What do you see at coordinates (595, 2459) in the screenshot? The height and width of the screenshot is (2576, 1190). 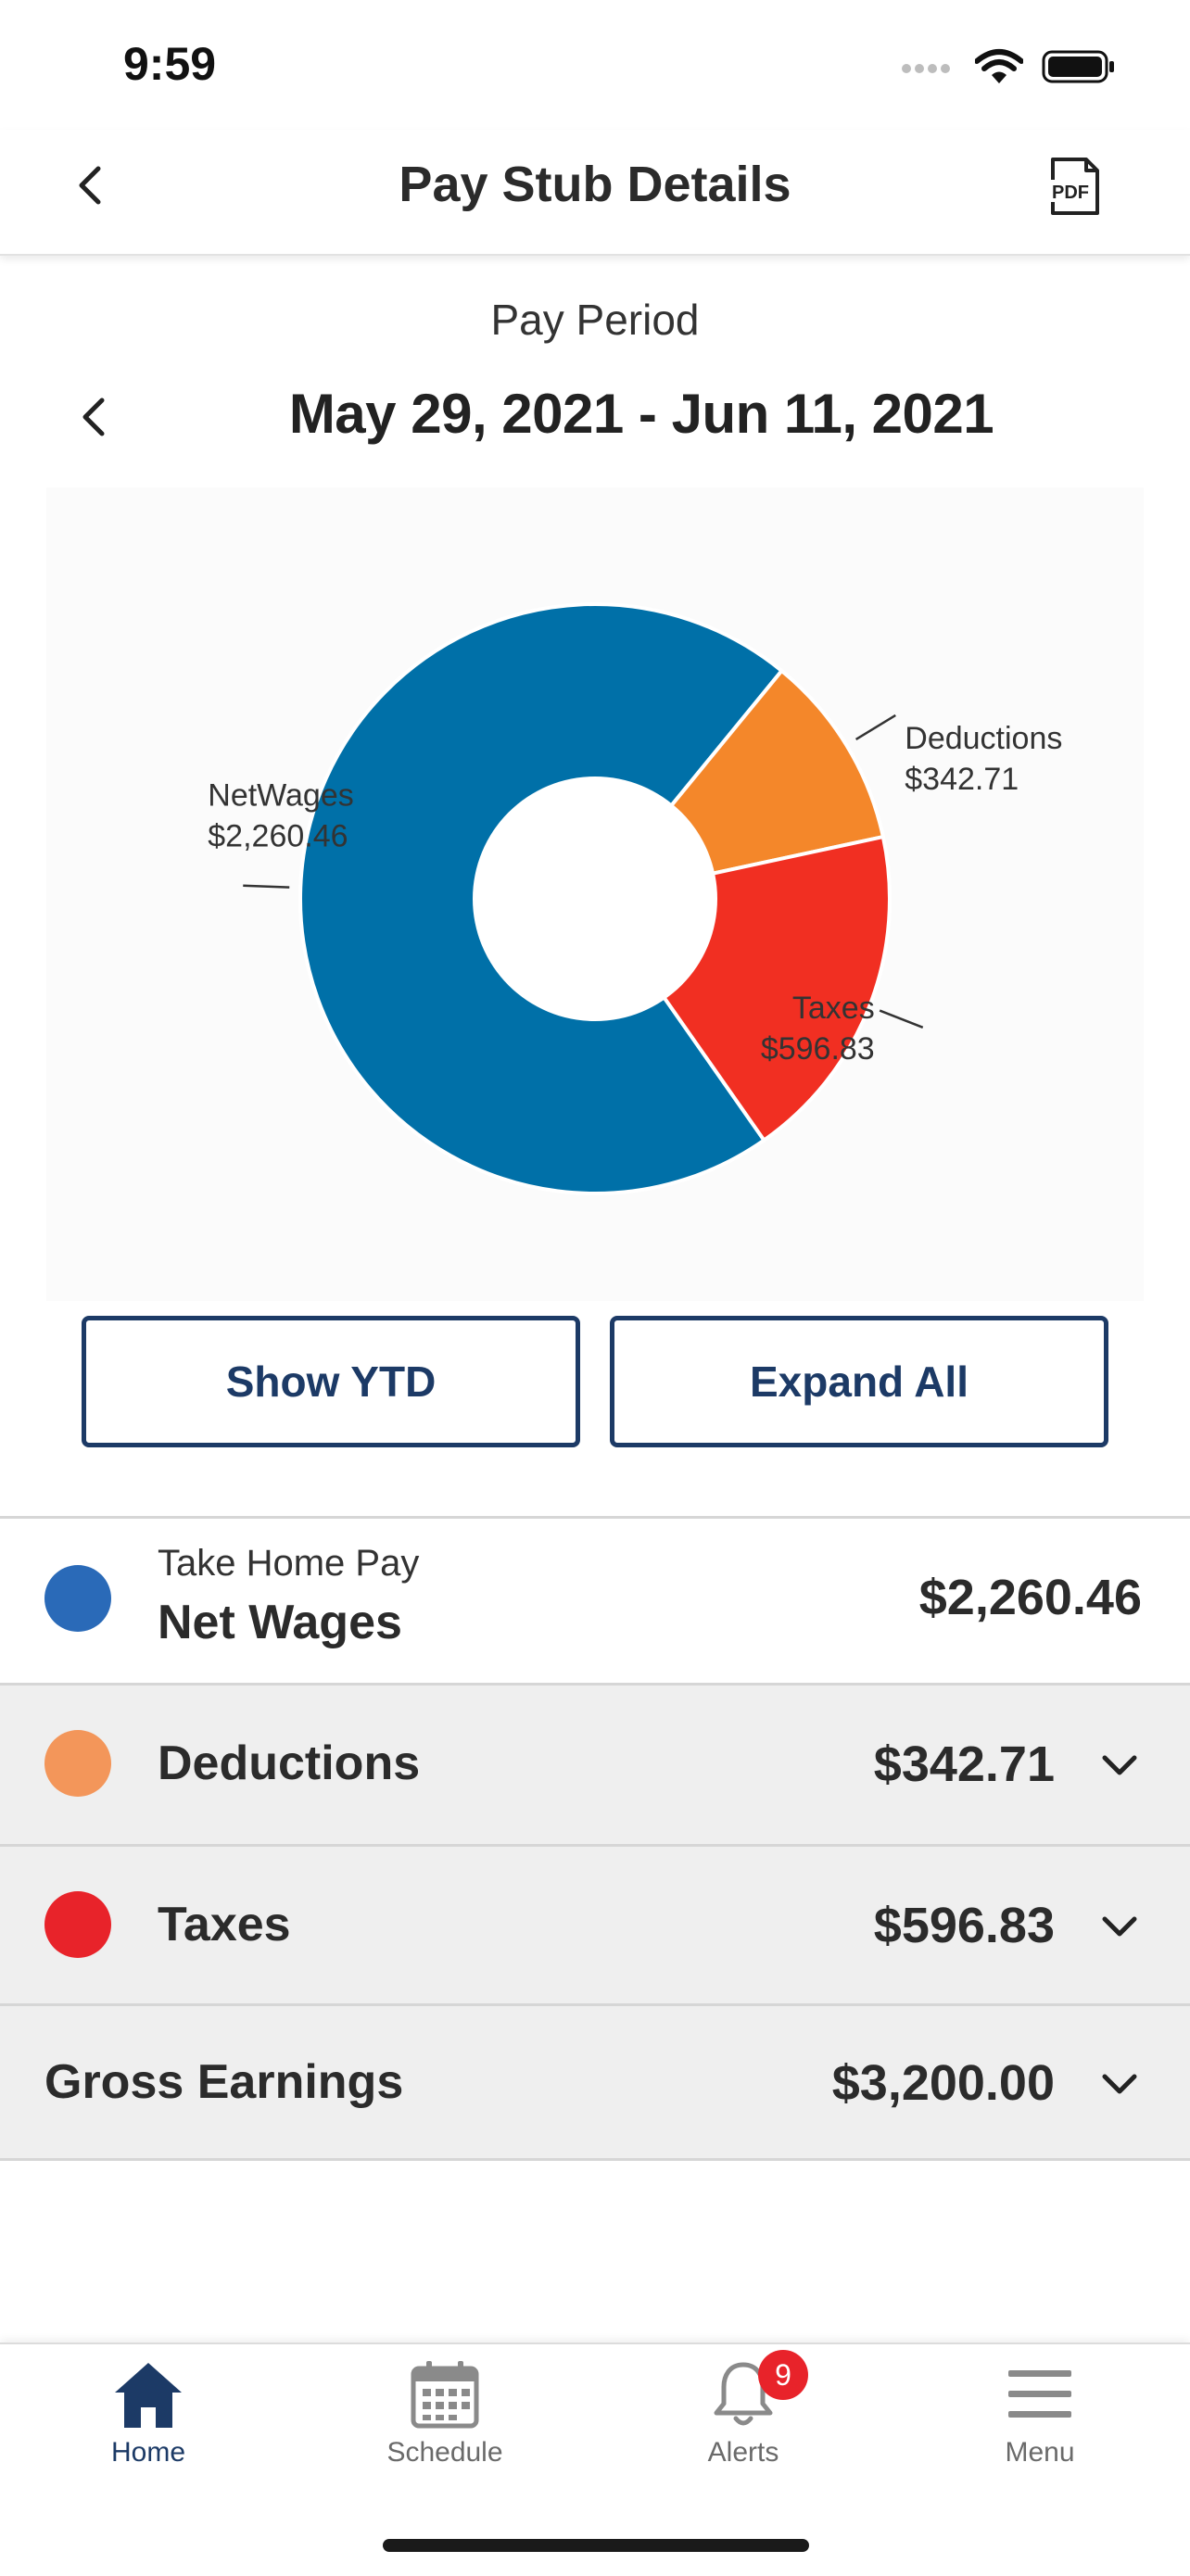 I see `tab-bar` at bounding box center [595, 2459].